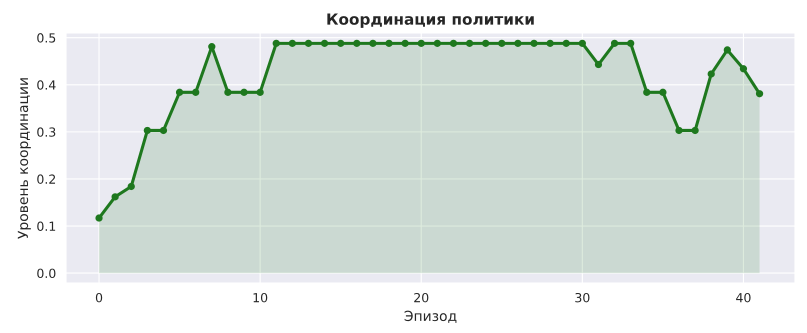 The height and width of the screenshot is (333, 807). Describe the element at coordinates (430, 21) in the screenshot. I see `chart-title: Координация политики` at that location.